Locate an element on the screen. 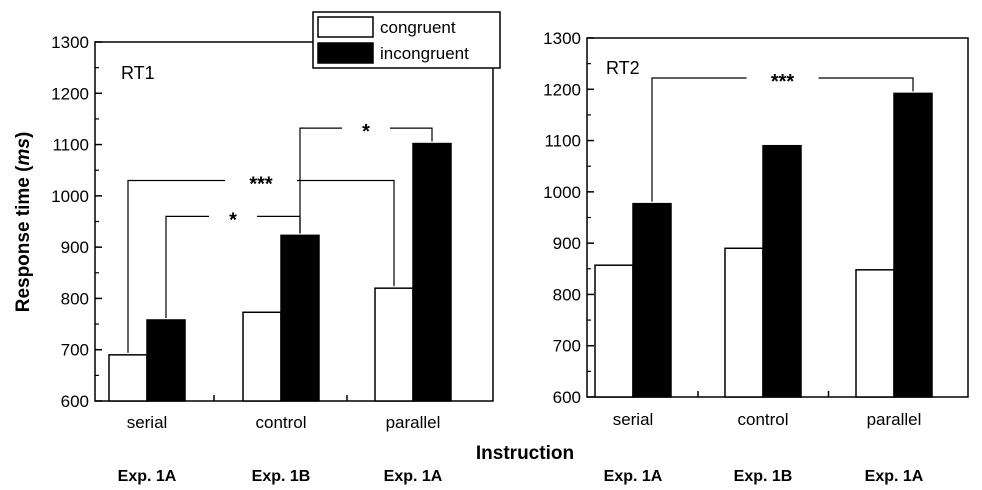  y-axis-label: Response time (ms) is located at coordinates (23, 222).